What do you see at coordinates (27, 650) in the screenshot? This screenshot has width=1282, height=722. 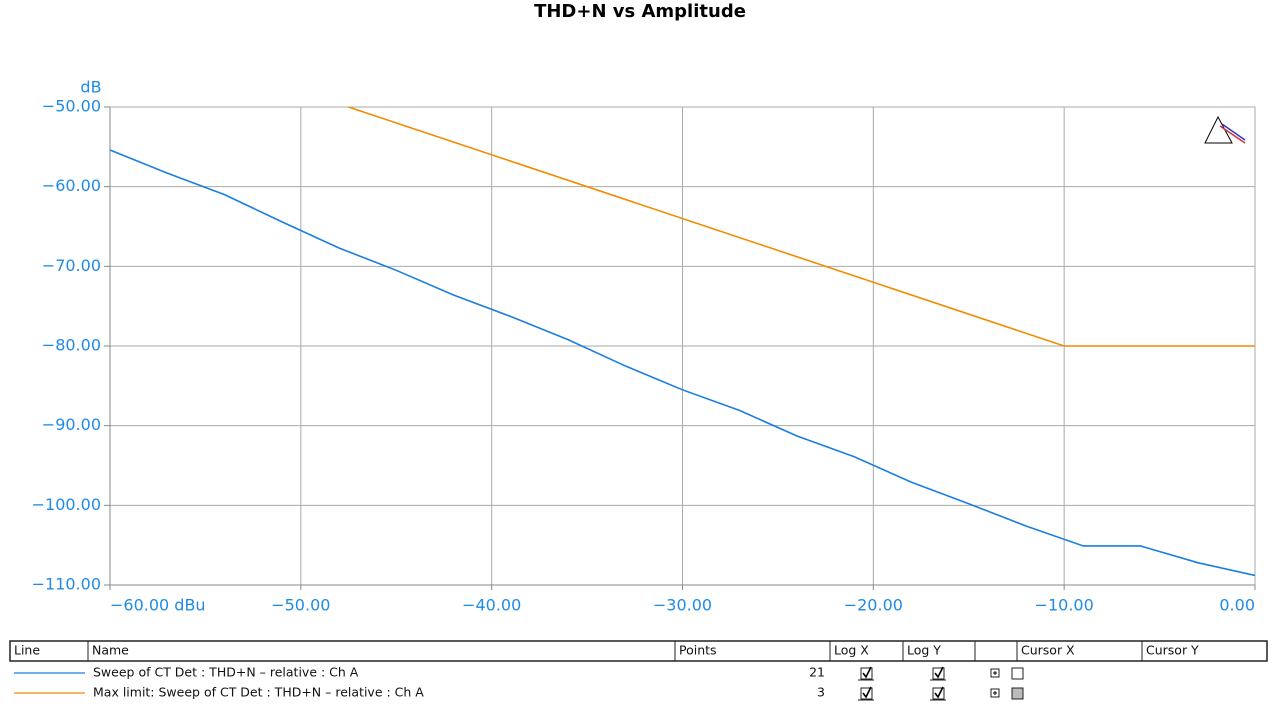 I see `column-header: Line` at bounding box center [27, 650].